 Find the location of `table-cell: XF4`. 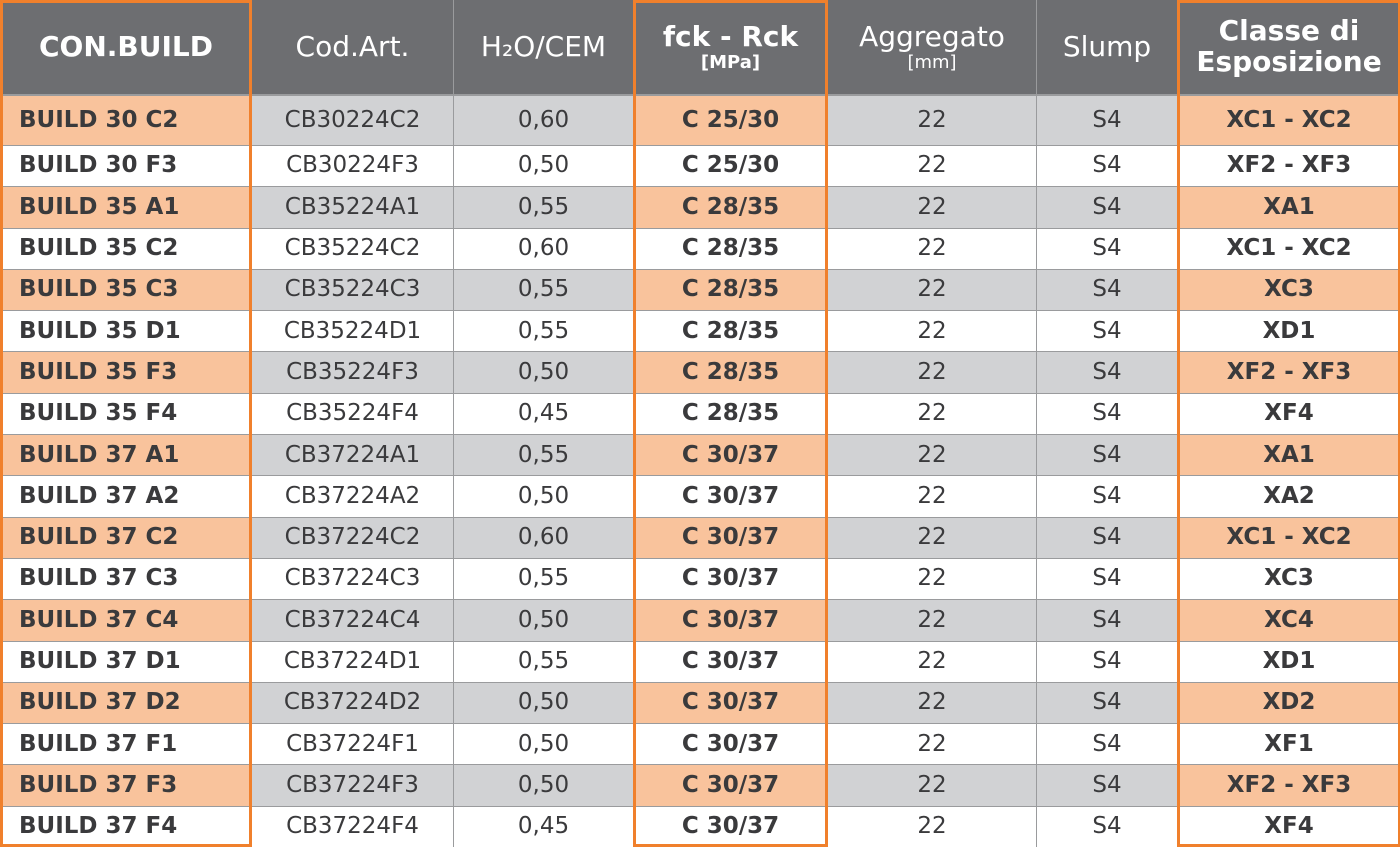

table-cell: XF4 is located at coordinates (1289, 414).